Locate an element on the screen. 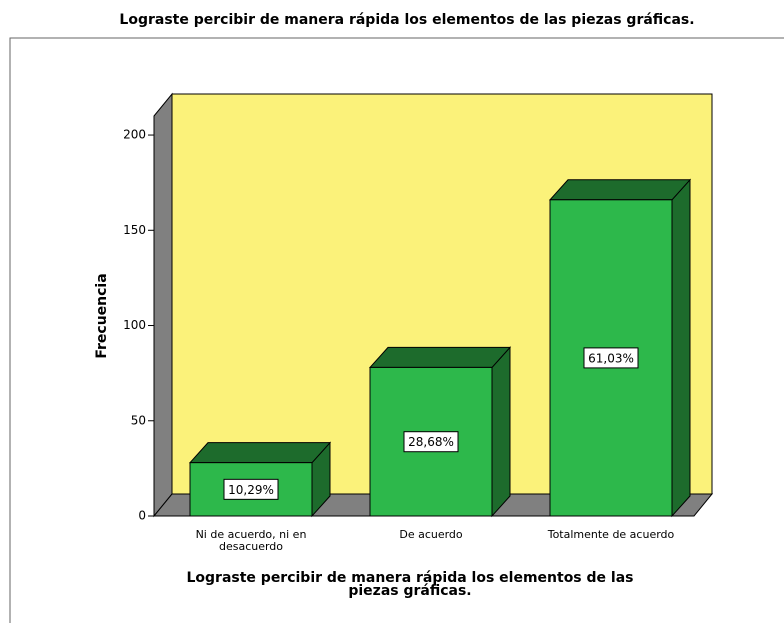 Image resolution: width=784 pixels, height=623 pixels. value-label: 10,29% is located at coordinates (251, 490).